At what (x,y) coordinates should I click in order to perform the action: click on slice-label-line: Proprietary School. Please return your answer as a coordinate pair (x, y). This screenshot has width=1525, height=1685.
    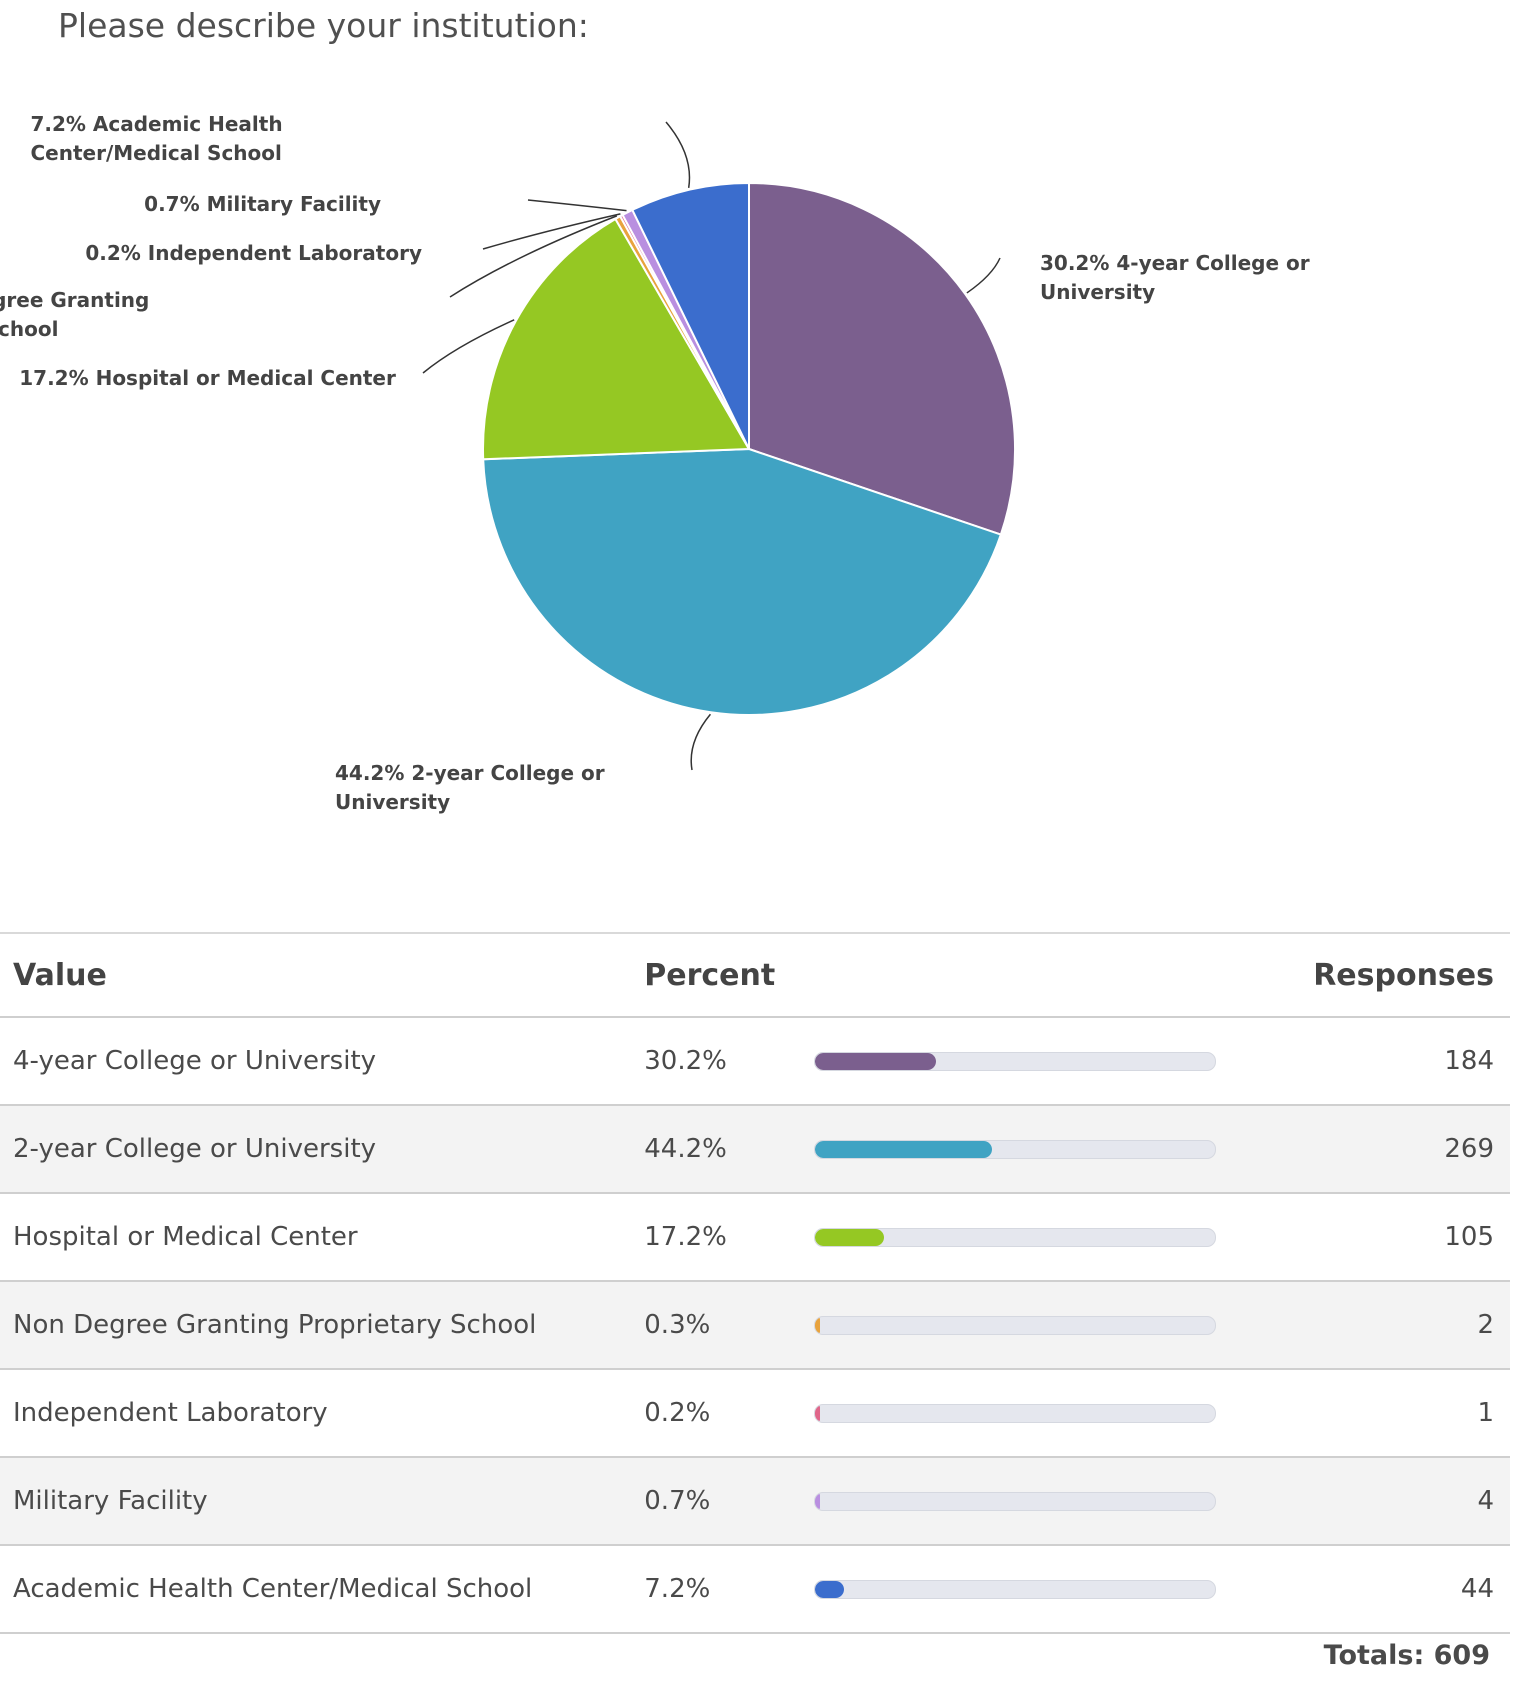
    Looking at the image, I should click on (29, 329).